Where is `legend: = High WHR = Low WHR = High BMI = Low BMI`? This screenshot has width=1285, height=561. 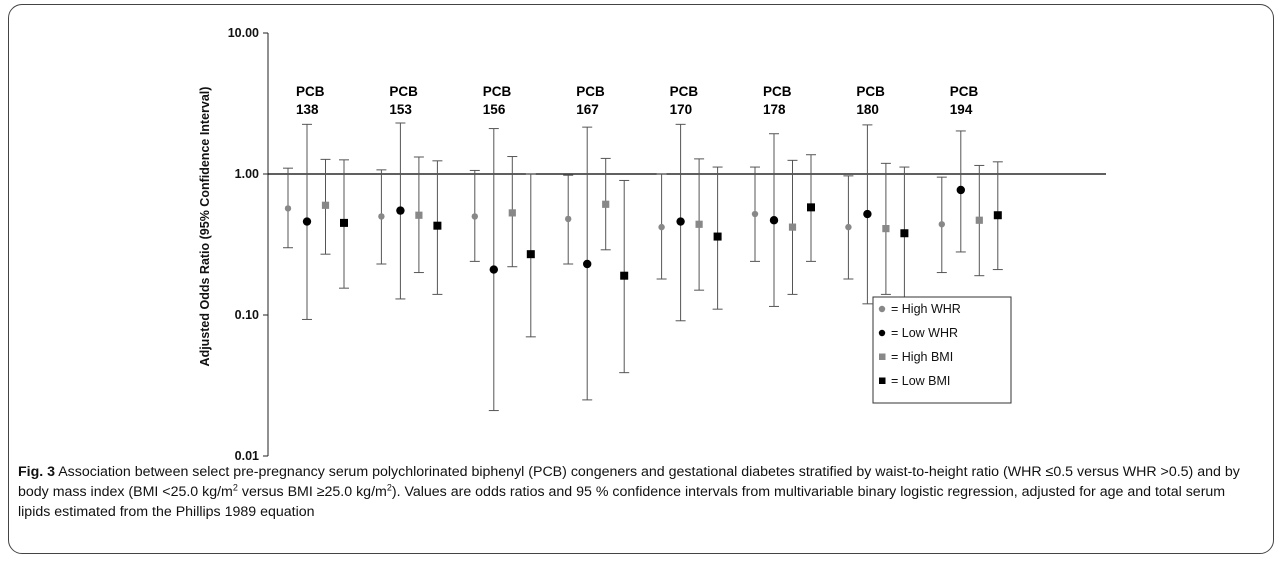 legend: = High WHR = Low WHR = High BMI = Low BMI is located at coordinates (942, 350).